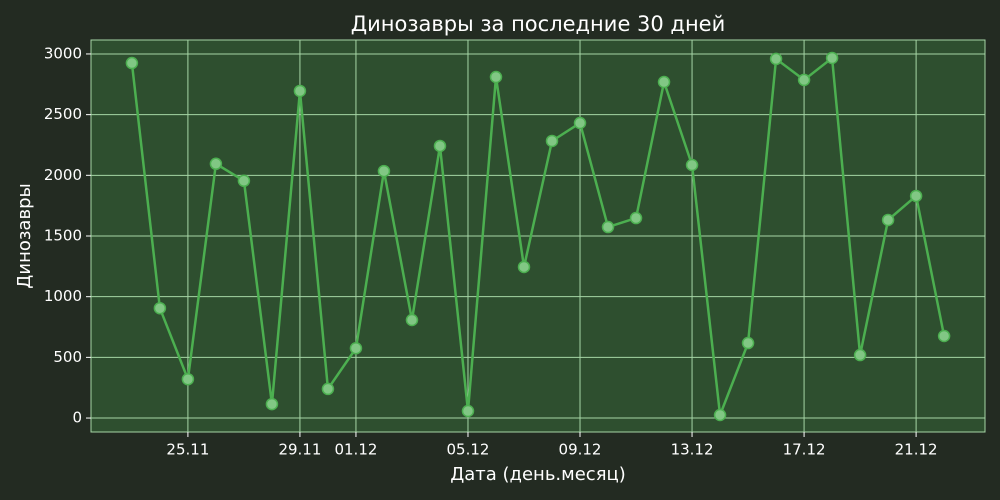 This screenshot has height=500, width=1000. Describe the element at coordinates (67, 357) in the screenshot. I see `y-tick-label: 500` at that location.